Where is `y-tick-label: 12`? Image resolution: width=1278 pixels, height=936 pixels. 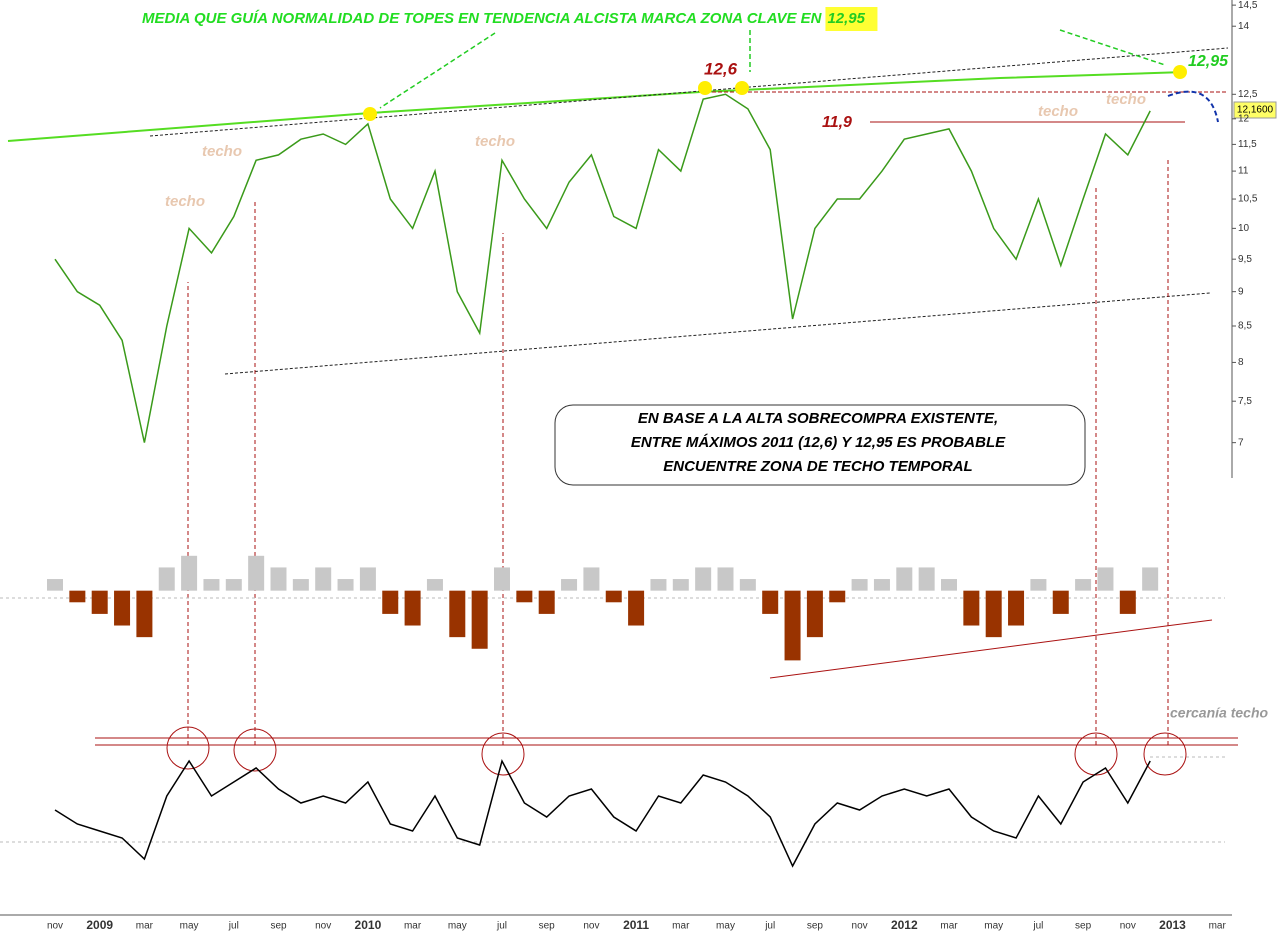 y-tick-label: 12 is located at coordinates (1244, 118).